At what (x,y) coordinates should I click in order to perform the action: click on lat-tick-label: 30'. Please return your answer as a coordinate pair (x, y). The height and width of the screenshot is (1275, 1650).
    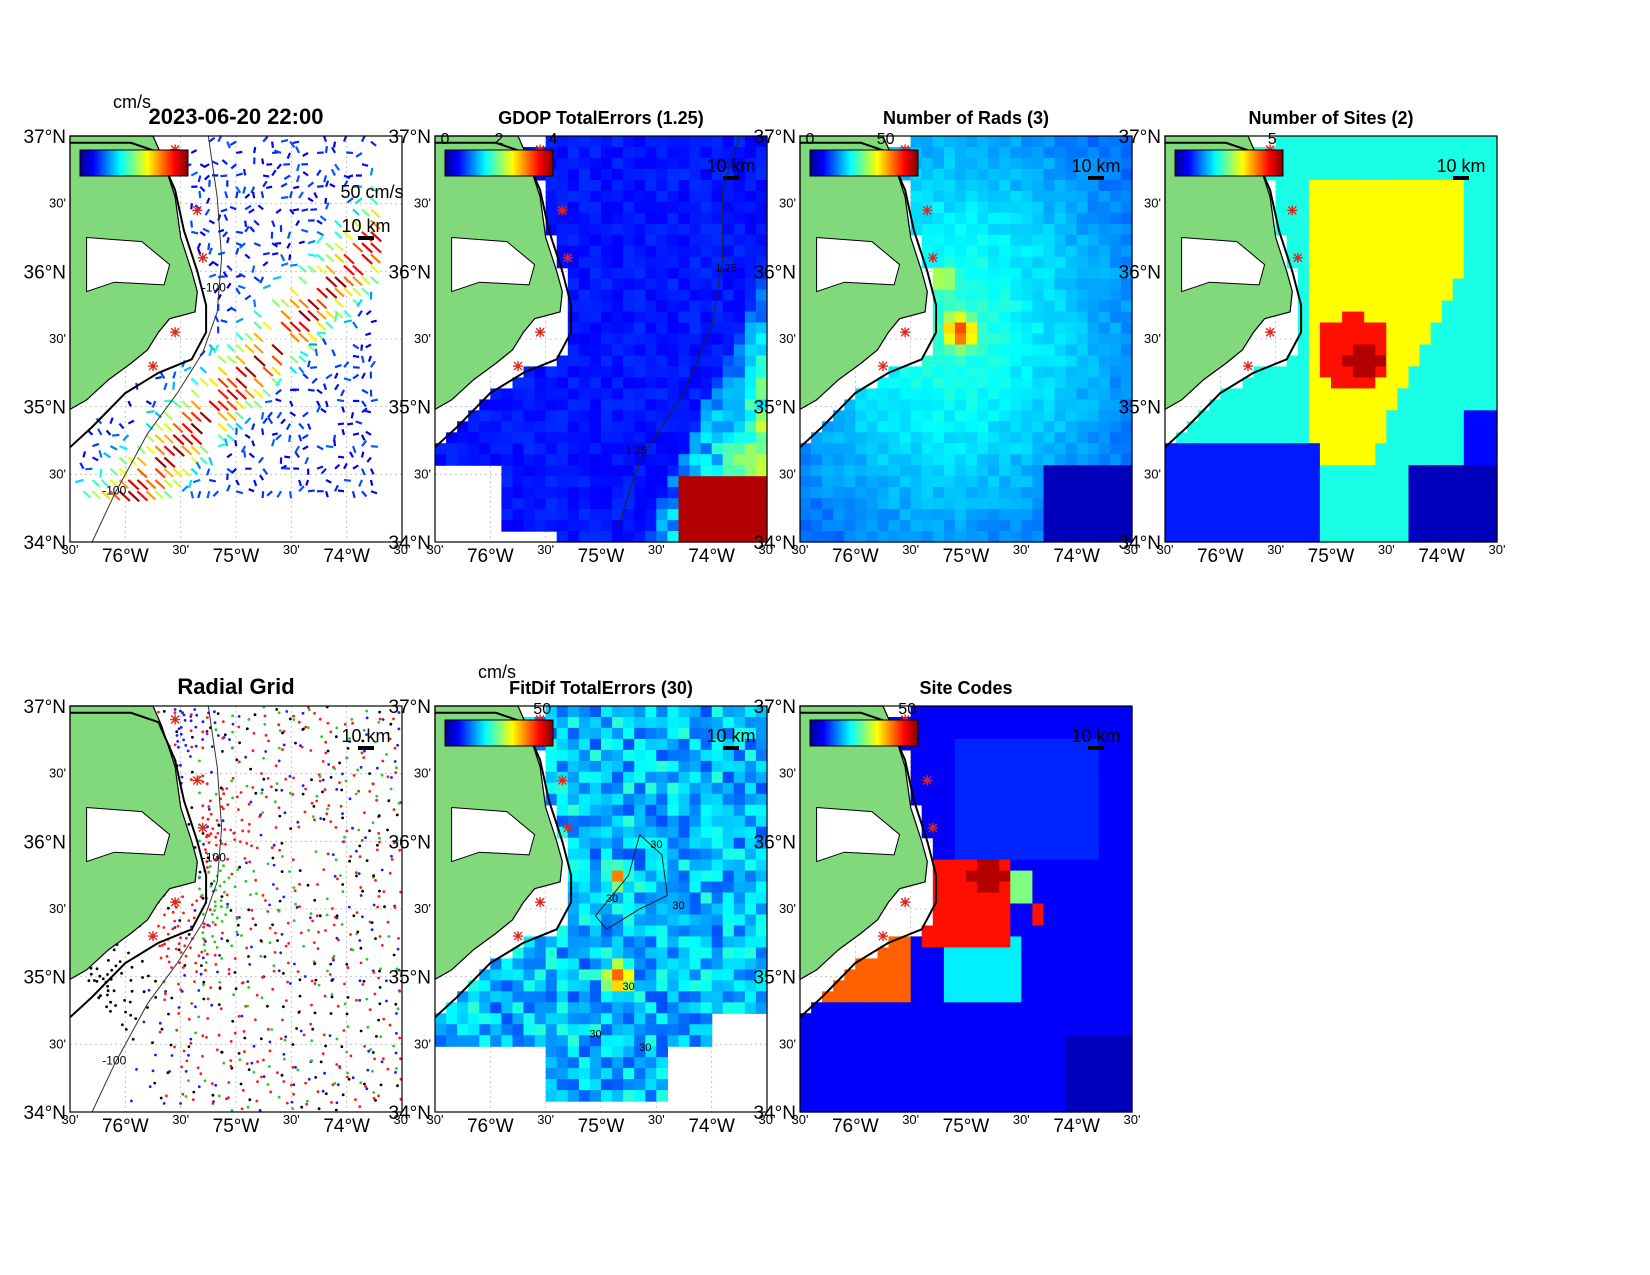
    Looking at the image, I should click on (422, 473).